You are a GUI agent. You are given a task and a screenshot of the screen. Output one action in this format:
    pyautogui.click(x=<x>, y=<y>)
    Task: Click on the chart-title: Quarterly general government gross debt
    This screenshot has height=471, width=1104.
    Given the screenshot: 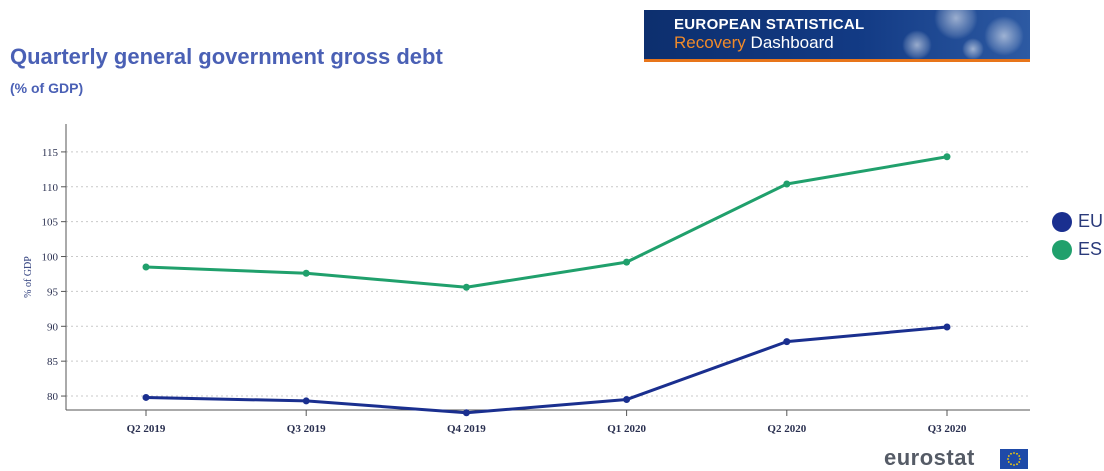 What is the action you would take?
    pyautogui.click(x=226, y=56)
    